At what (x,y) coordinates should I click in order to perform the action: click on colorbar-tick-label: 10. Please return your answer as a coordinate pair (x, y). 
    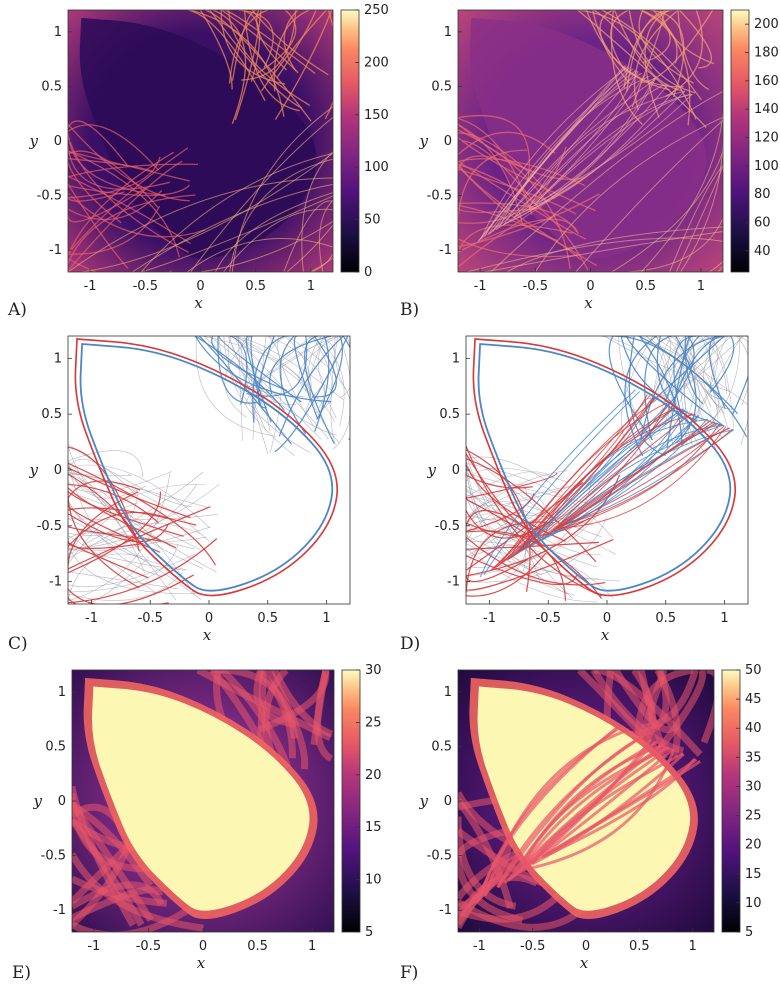
    Looking at the image, I should click on (753, 903).